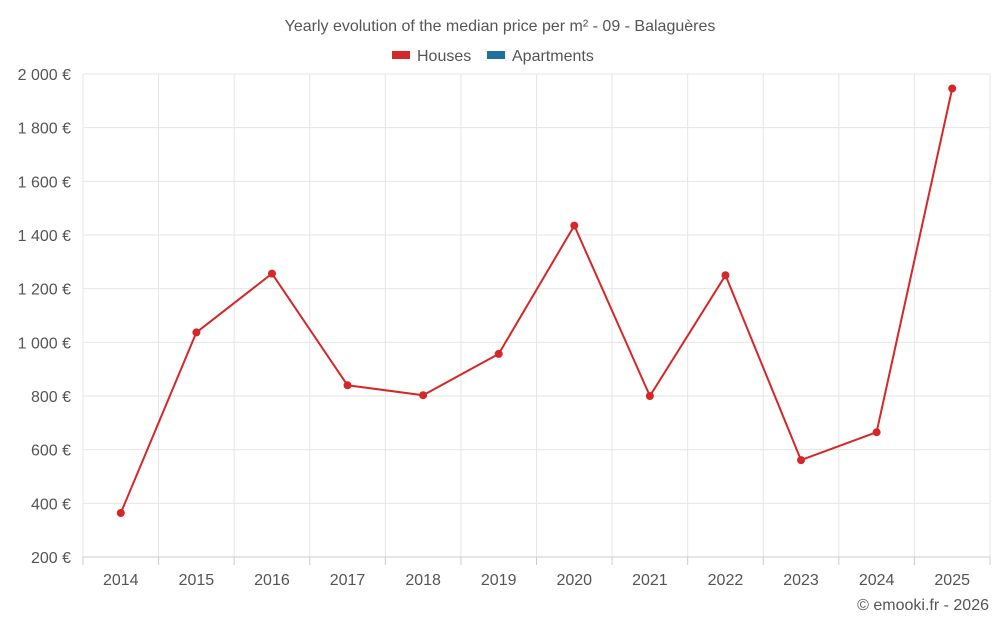 Image resolution: width=1000 pixels, height=625 pixels. What do you see at coordinates (51, 504) in the screenshot?
I see `y-tick-label: 400 €` at bounding box center [51, 504].